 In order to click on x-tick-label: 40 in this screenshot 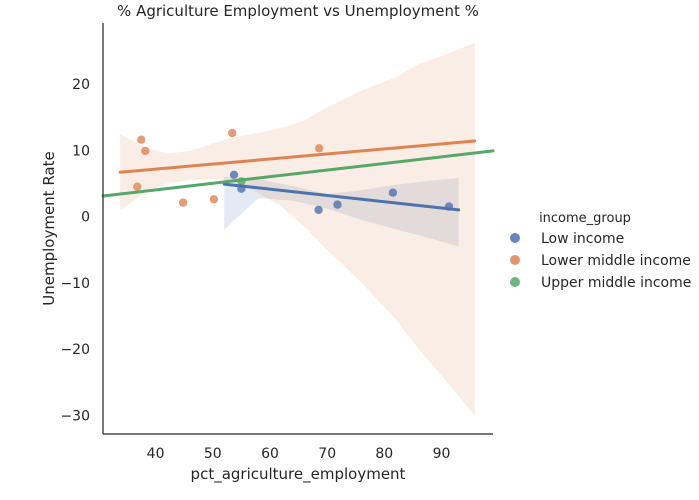, I will do `click(156, 454)`.